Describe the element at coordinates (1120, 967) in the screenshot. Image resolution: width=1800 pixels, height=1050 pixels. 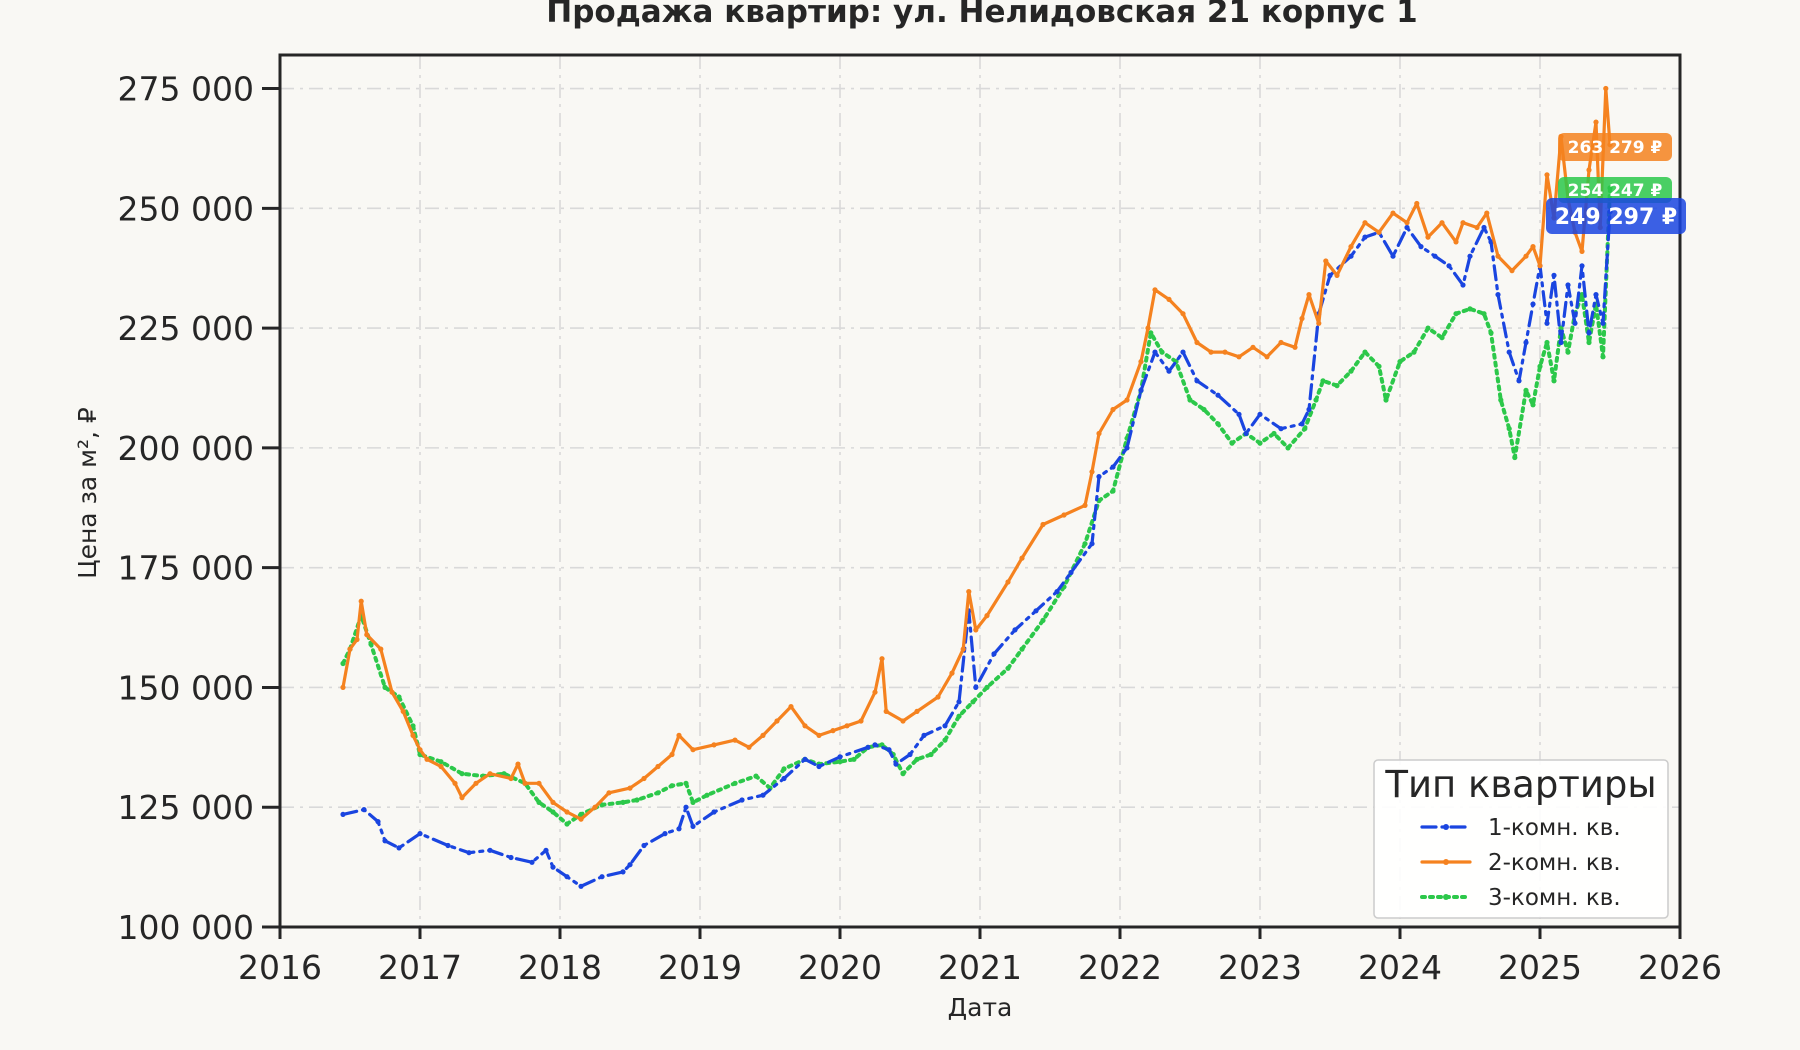
I see `x-tick-label: 2022` at that location.